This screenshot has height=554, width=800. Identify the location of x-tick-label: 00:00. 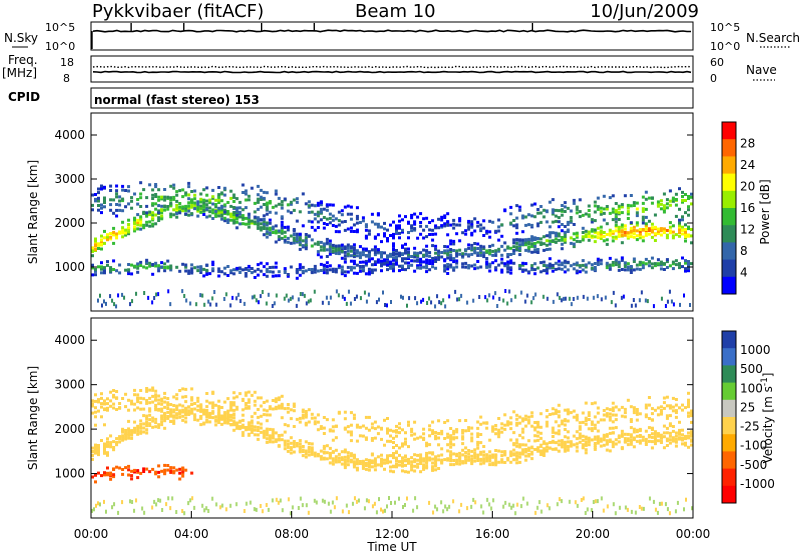
(91, 534).